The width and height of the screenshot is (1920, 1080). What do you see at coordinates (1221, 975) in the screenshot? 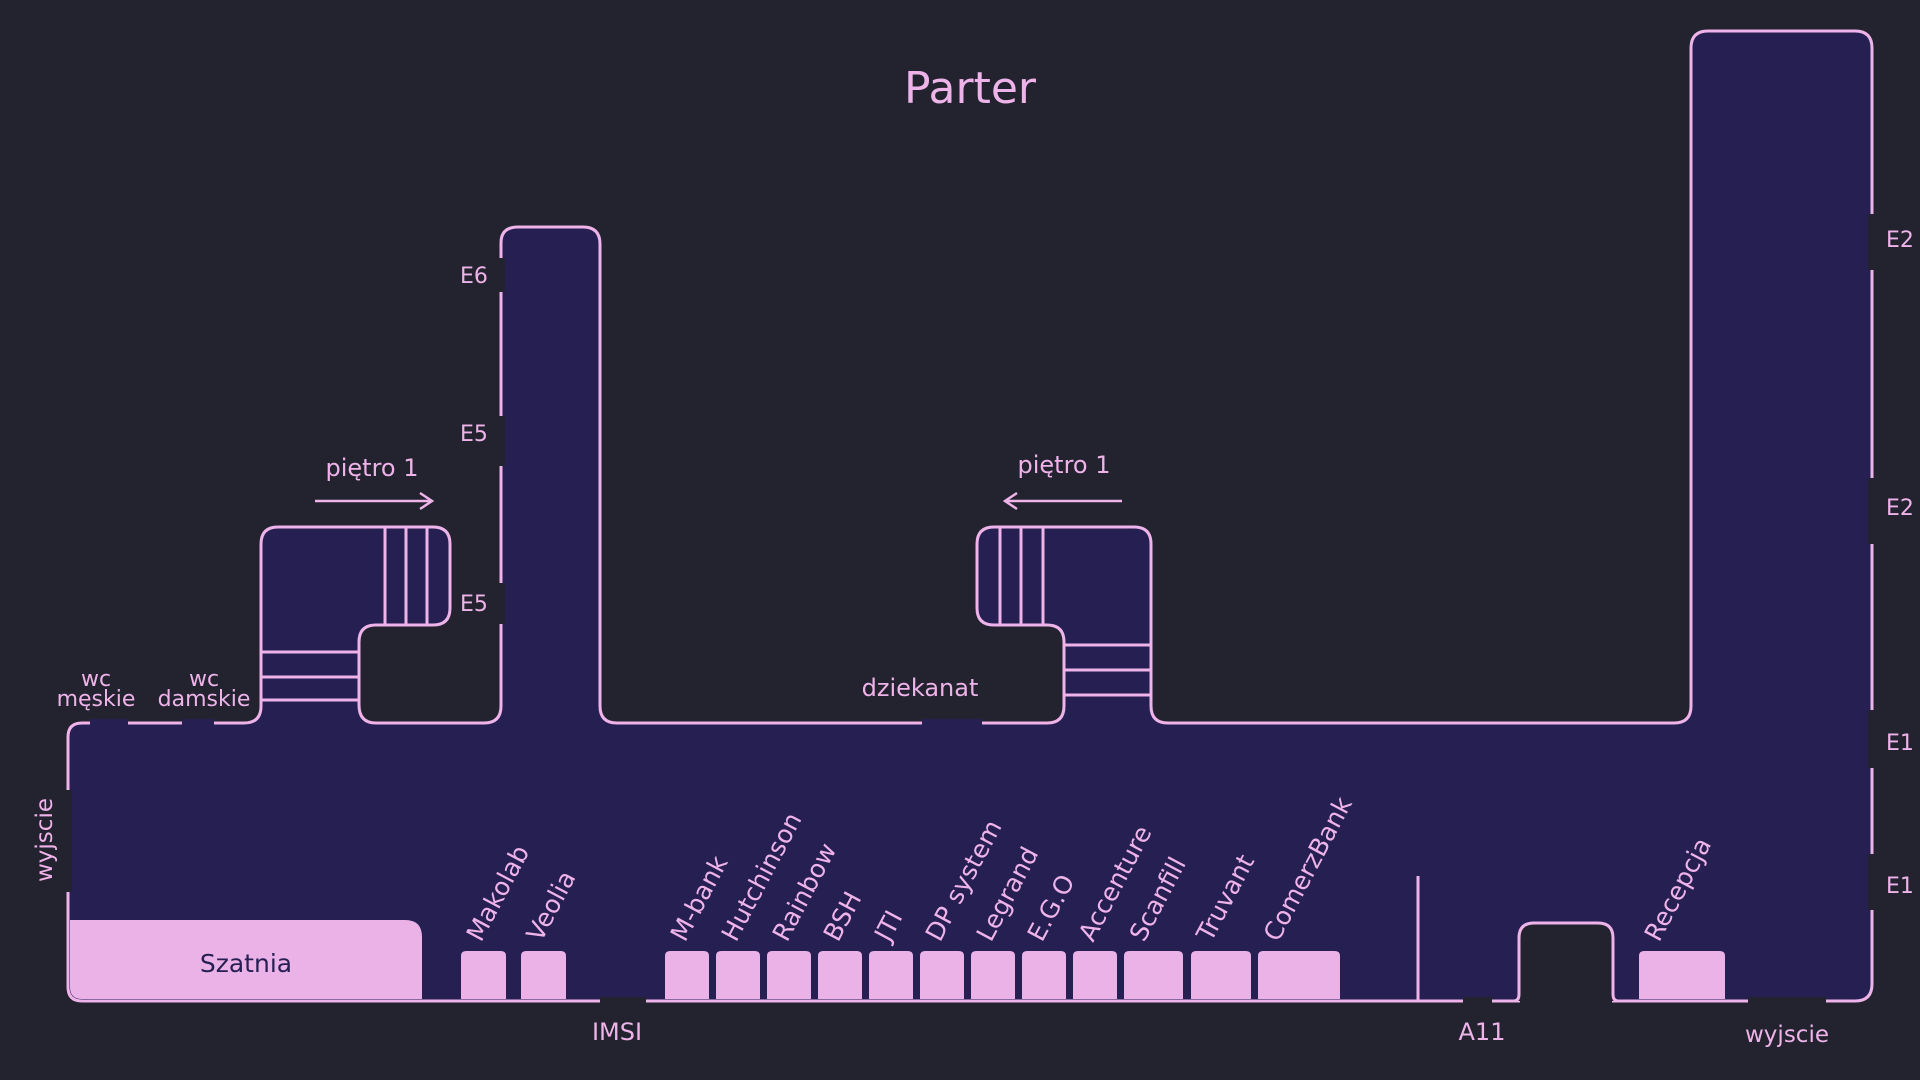
I see `booth-truvant` at bounding box center [1221, 975].